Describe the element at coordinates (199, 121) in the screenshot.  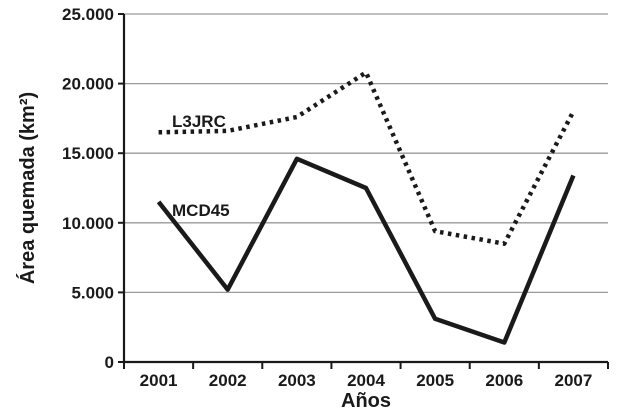
I see `series-label-l3jrc: L3JRC` at that location.